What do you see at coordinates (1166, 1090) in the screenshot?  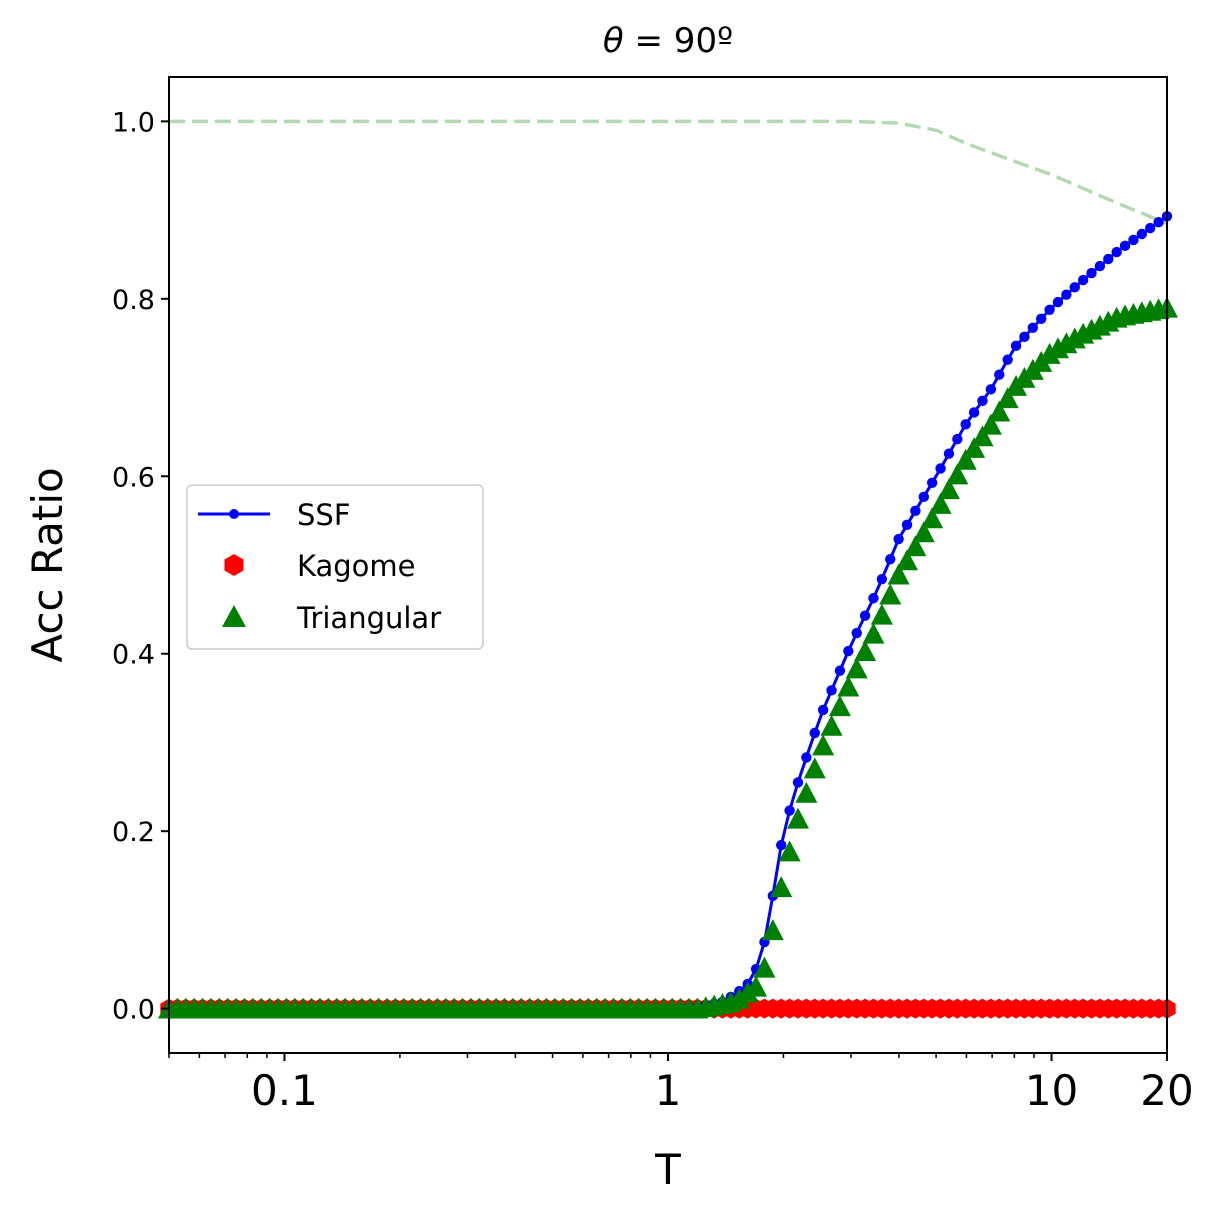 I see `x-tick-label: 20` at bounding box center [1166, 1090].